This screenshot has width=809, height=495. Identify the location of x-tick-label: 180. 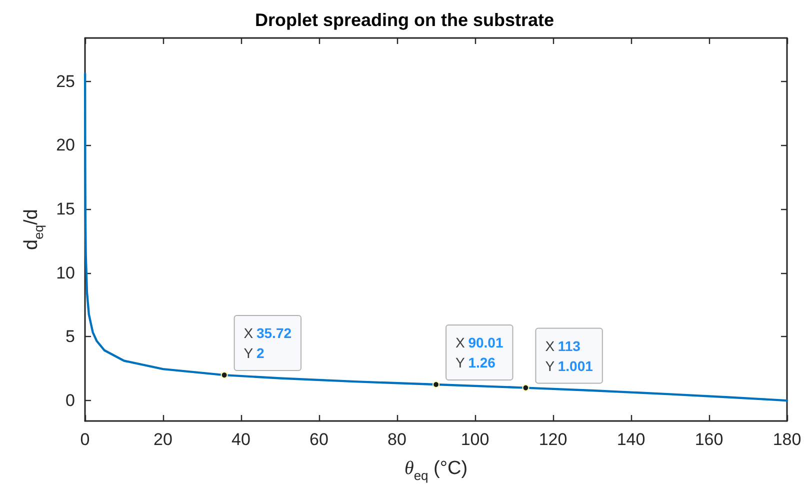
(787, 439).